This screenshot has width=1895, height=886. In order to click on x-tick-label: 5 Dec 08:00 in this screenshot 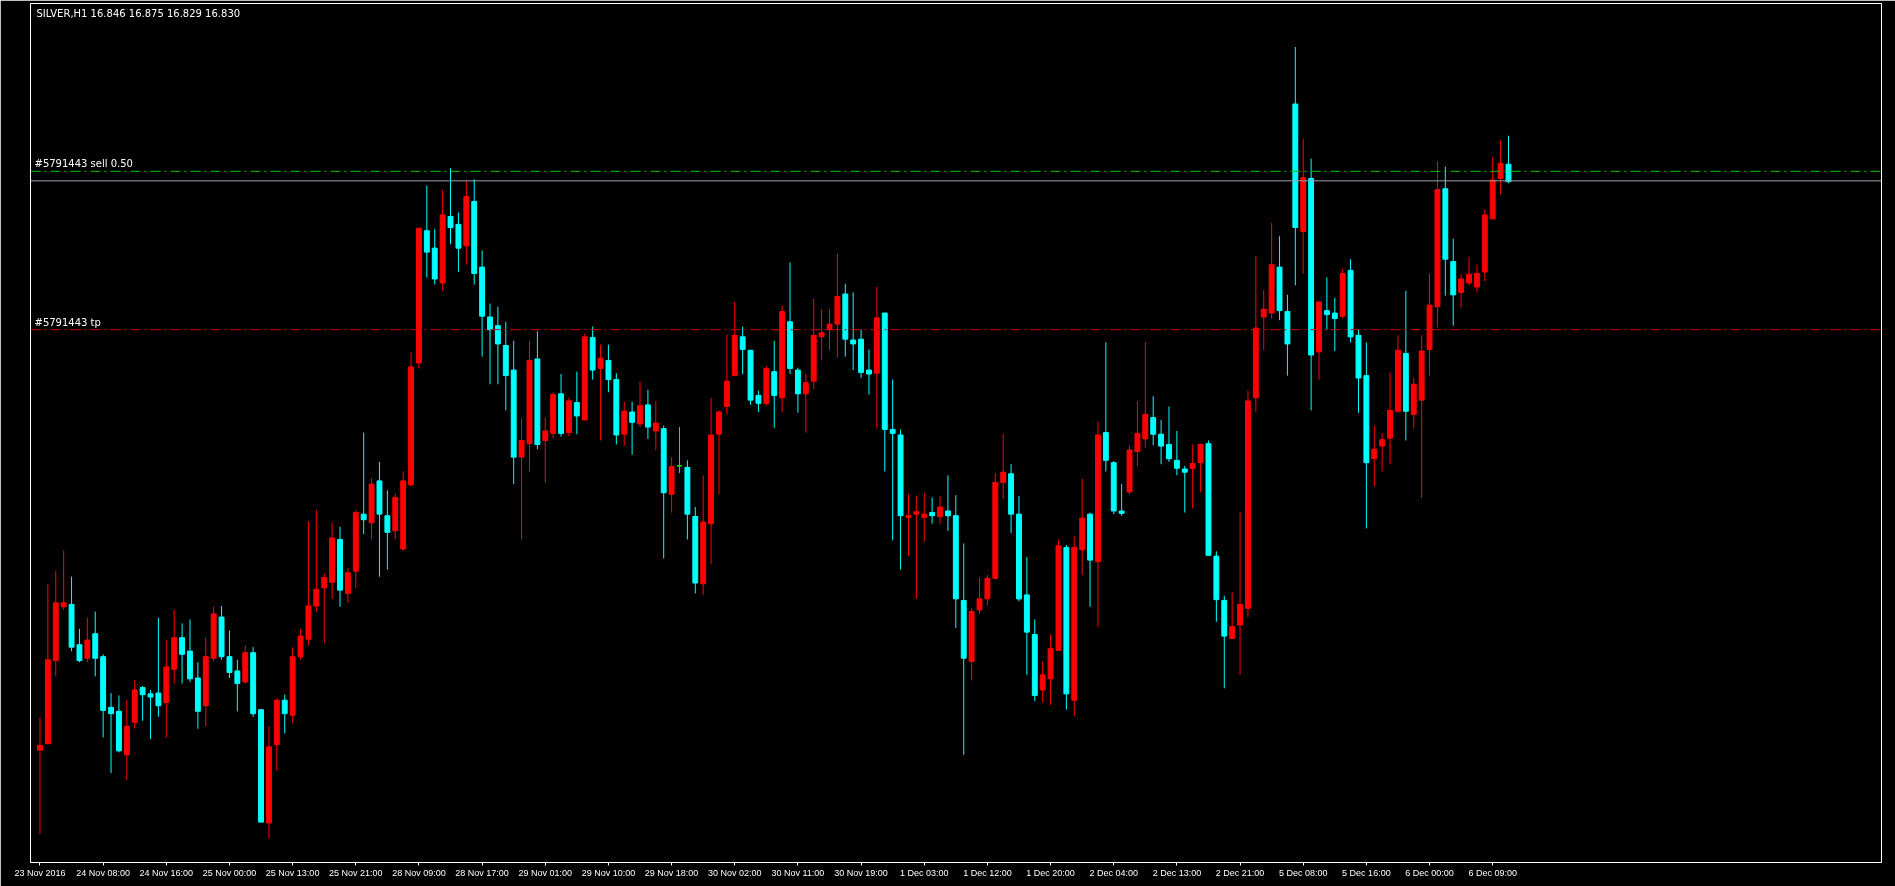, I will do `click(1303, 872)`.